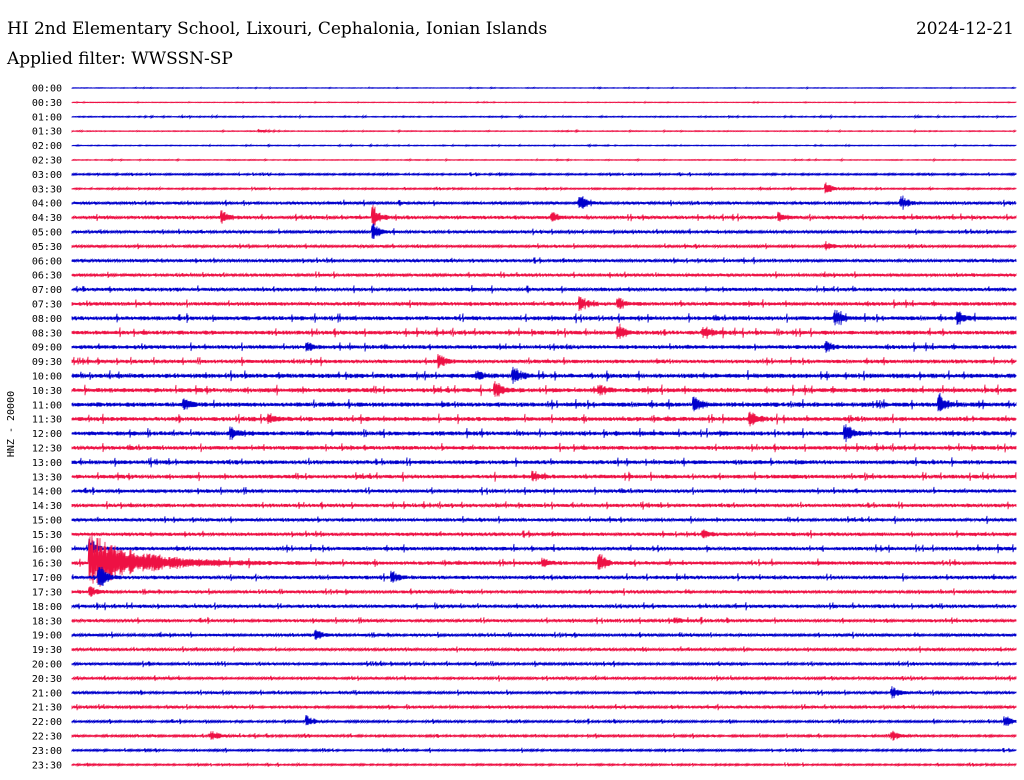  I want to click on row-time-label: 22:30, so click(47, 737).